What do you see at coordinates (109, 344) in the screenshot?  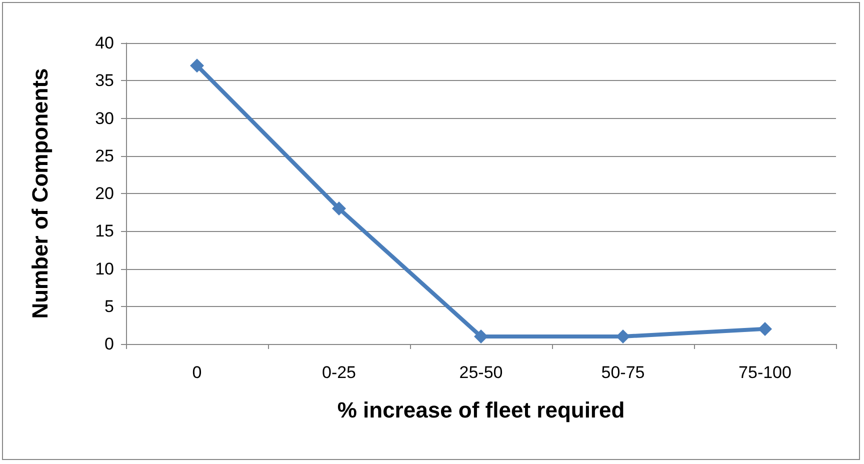 I see `y-tick-label: 0` at bounding box center [109, 344].